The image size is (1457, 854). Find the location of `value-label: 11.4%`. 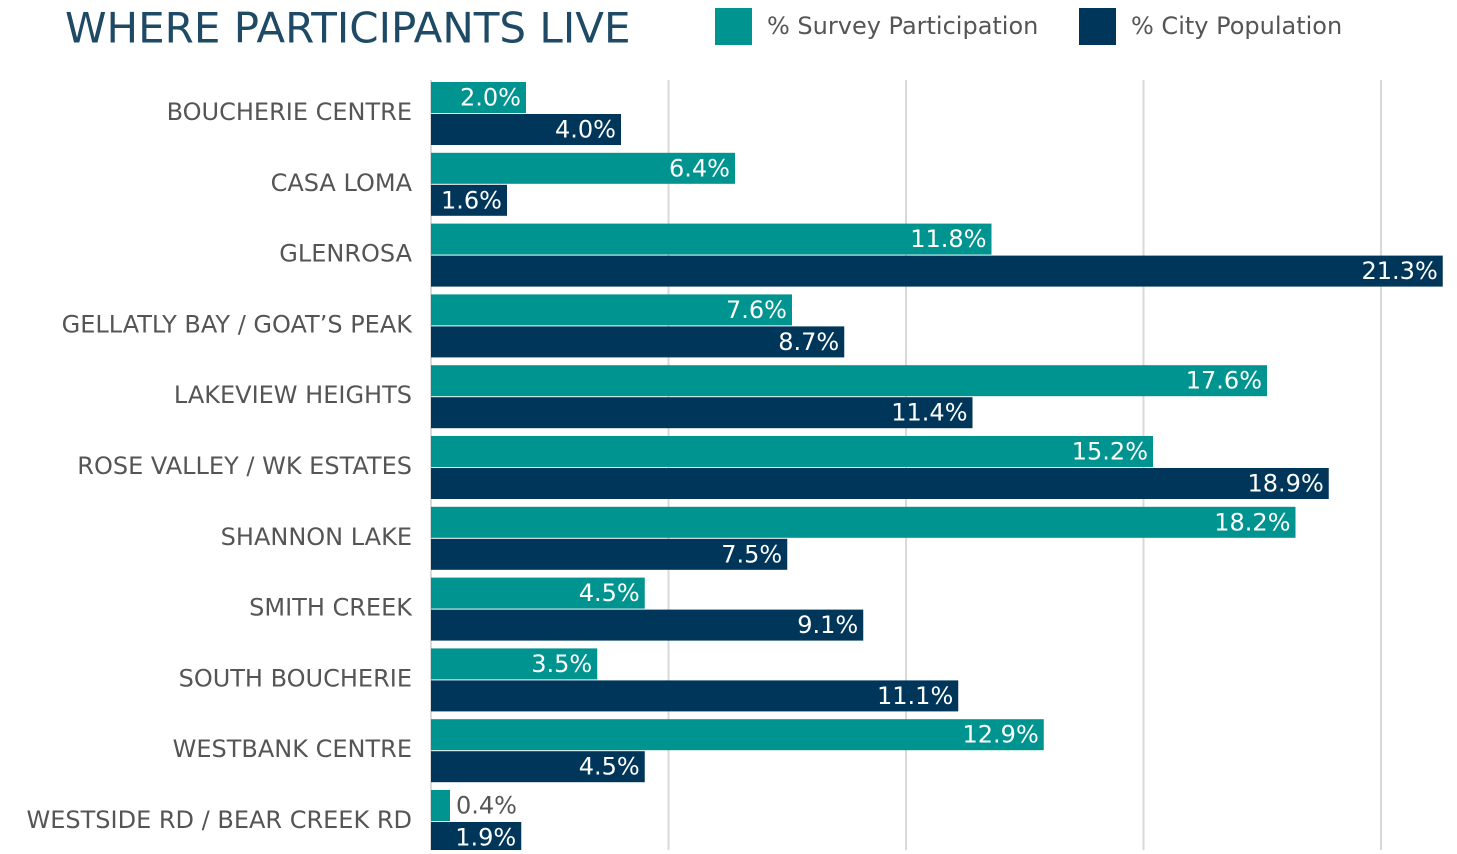

value-label: 11.4% is located at coordinates (929, 413).